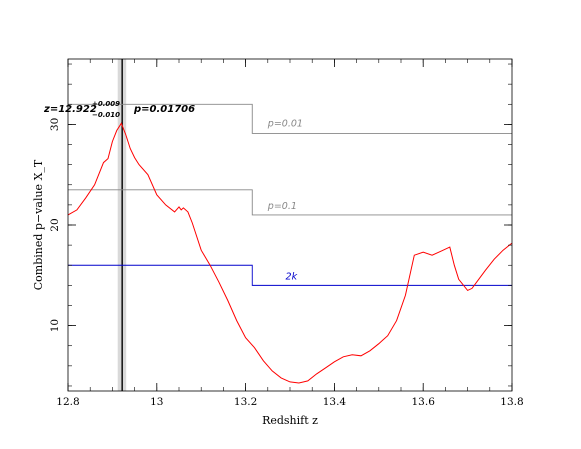 The image size is (581, 449). I want to click on threshold-label-2: 2k, so click(292, 276).